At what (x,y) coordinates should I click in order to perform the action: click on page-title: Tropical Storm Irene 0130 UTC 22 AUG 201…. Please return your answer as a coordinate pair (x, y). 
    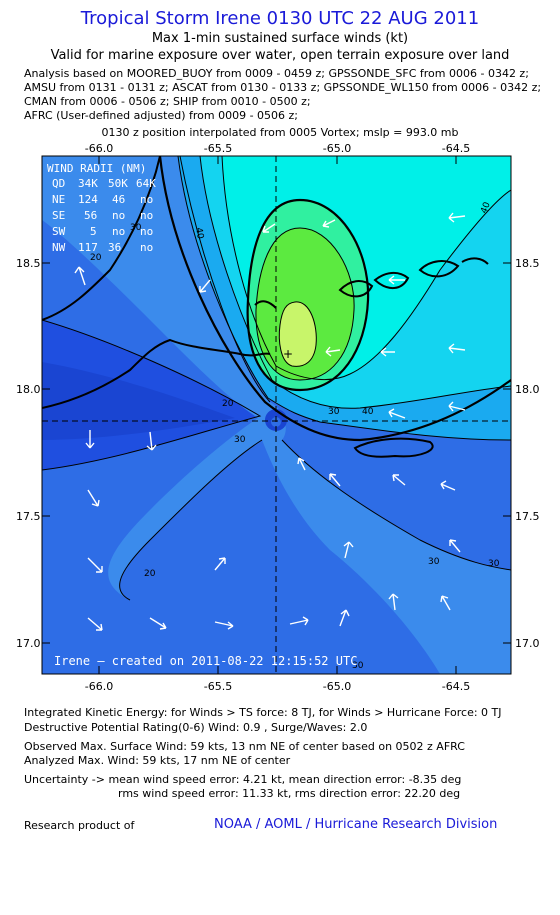
    Looking at the image, I should click on (280, 18).